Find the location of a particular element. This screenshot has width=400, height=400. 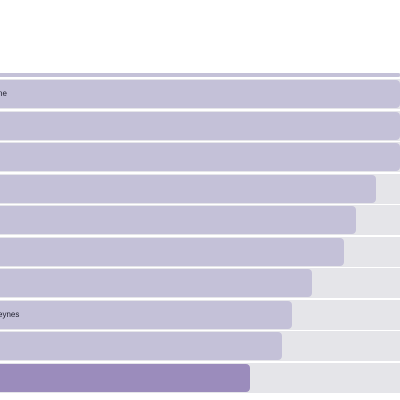

bar-label: ne is located at coordinates (3, 93).